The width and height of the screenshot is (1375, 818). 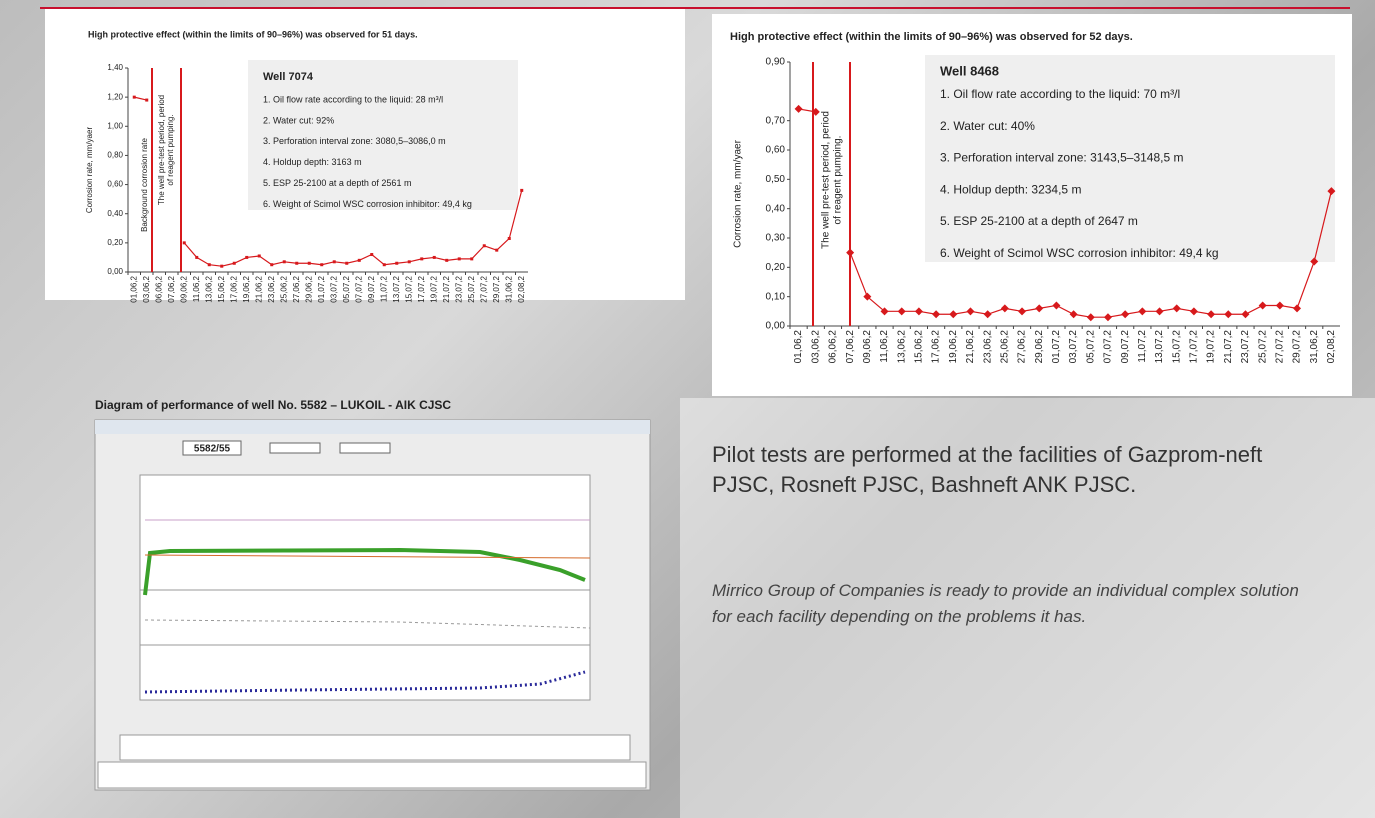 What do you see at coordinates (375, 747) in the screenshot?
I see `legend-area` at bounding box center [375, 747].